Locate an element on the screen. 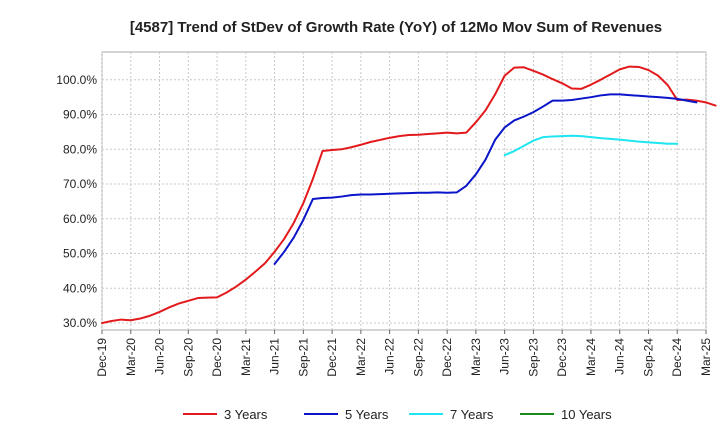  x-tick-label: Dec-23 is located at coordinates (562, 357).